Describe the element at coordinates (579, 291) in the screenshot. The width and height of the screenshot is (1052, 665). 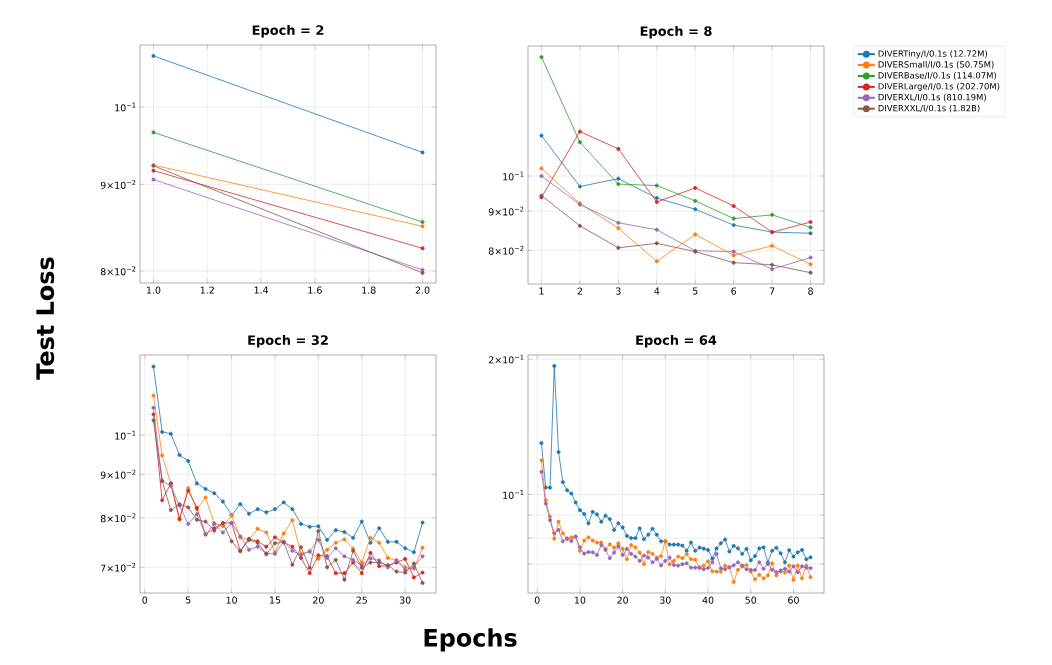
I see `x-tick-label: 2` at that location.